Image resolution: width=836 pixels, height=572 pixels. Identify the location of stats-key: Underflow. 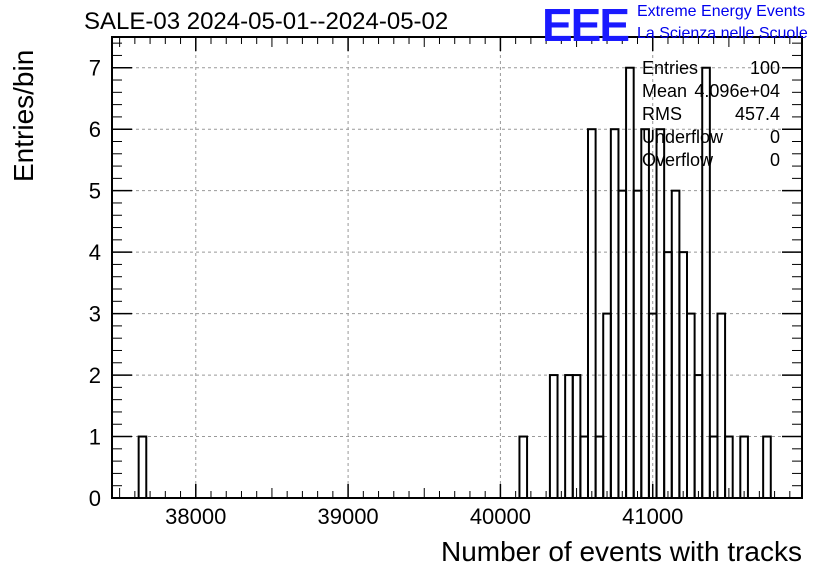
(683, 137).